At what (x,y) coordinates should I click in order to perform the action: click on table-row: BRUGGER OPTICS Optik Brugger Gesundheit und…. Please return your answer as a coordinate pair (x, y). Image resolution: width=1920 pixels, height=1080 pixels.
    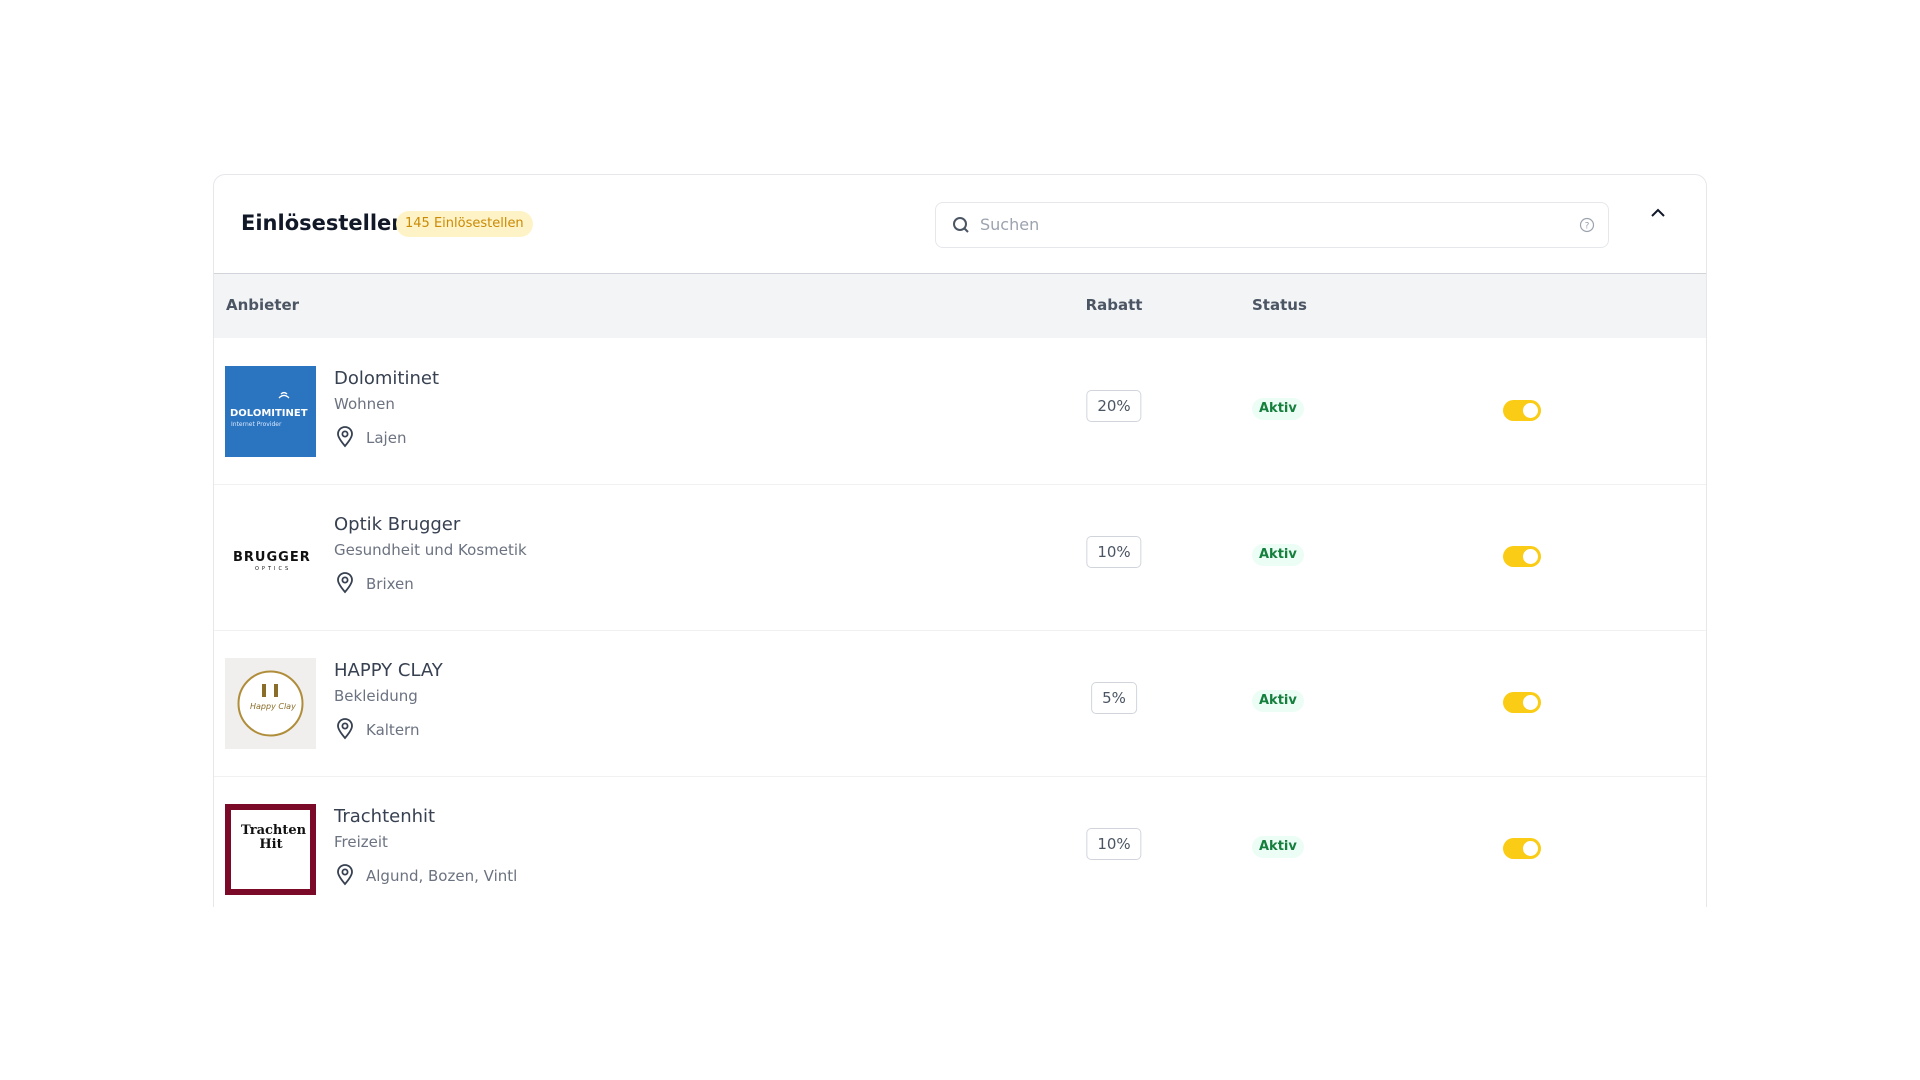
    Looking at the image, I should click on (960, 557).